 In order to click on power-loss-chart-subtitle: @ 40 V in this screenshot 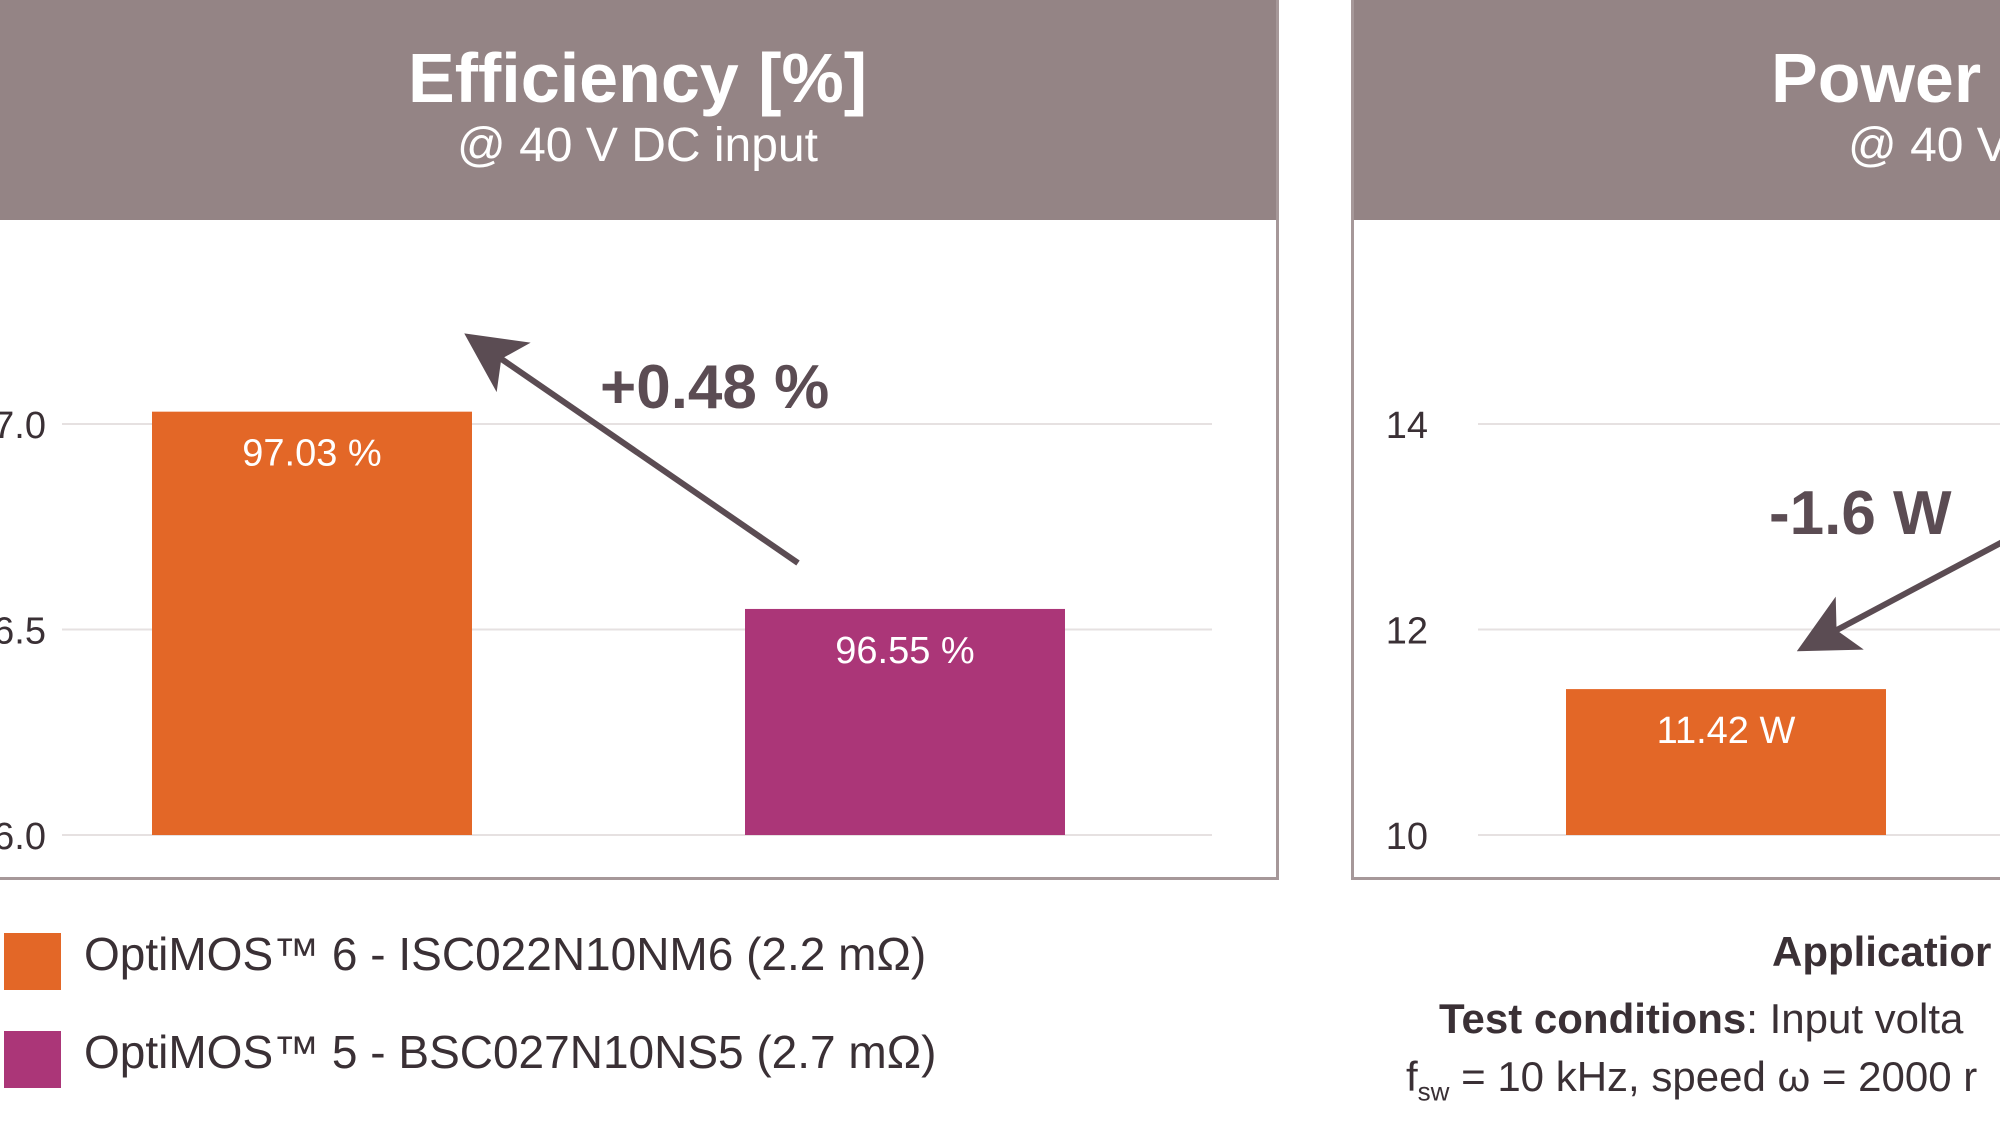, I will do `click(1924, 145)`.